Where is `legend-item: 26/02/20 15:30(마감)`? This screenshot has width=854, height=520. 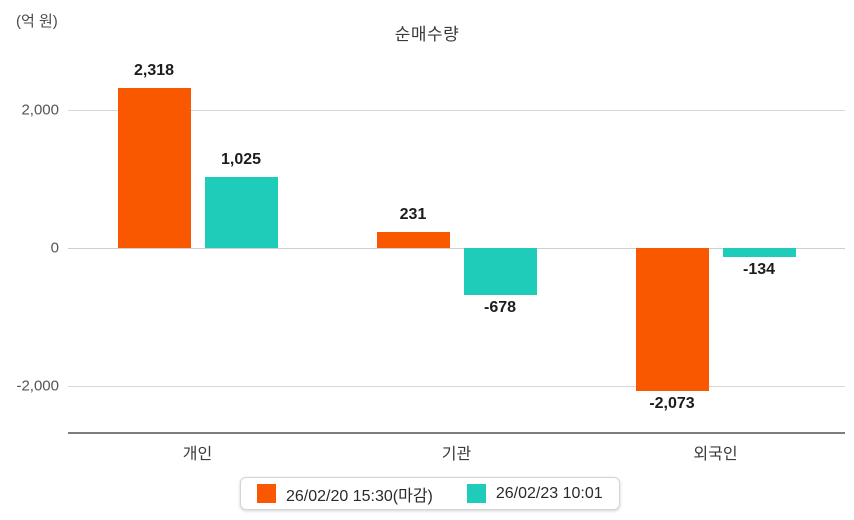
legend-item: 26/02/20 15:30(마감) is located at coordinates (345, 494).